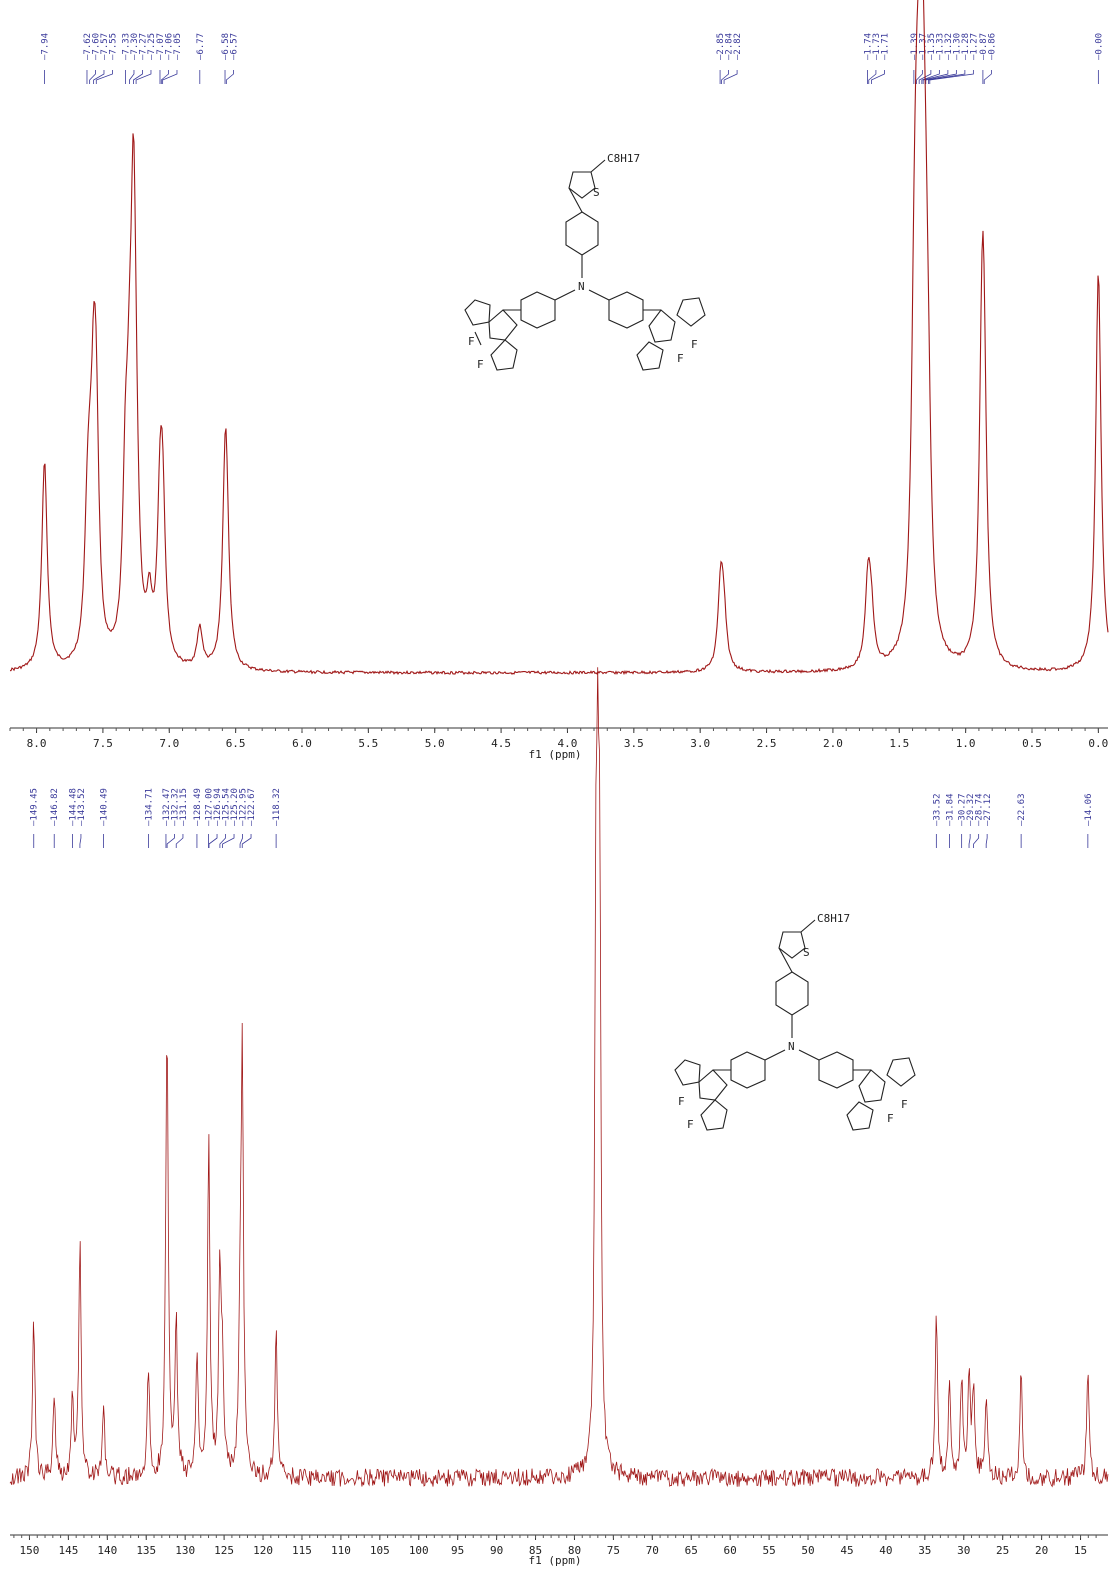  I want to click on h-tick-label: 8.0, so click(37, 743).